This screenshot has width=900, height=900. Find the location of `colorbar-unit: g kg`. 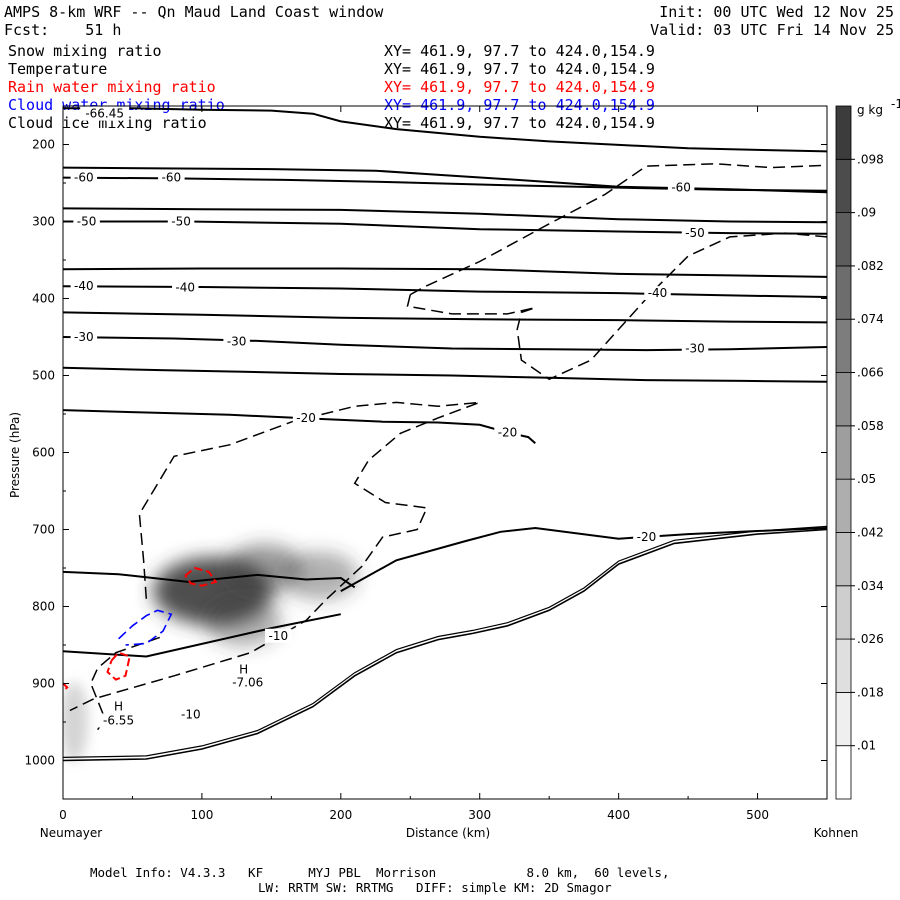

colorbar-unit: g kg is located at coordinates (870, 110).